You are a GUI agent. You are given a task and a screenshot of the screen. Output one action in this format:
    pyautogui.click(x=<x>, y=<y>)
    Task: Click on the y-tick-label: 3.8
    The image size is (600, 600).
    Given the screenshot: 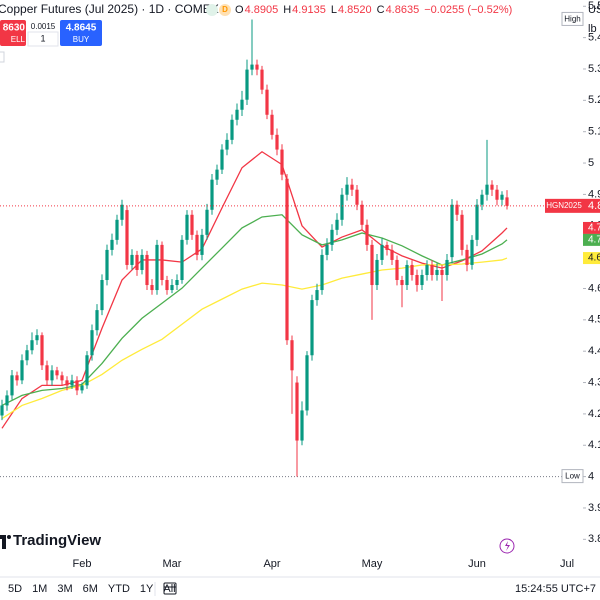 What is the action you would take?
    pyautogui.click(x=594, y=539)
    